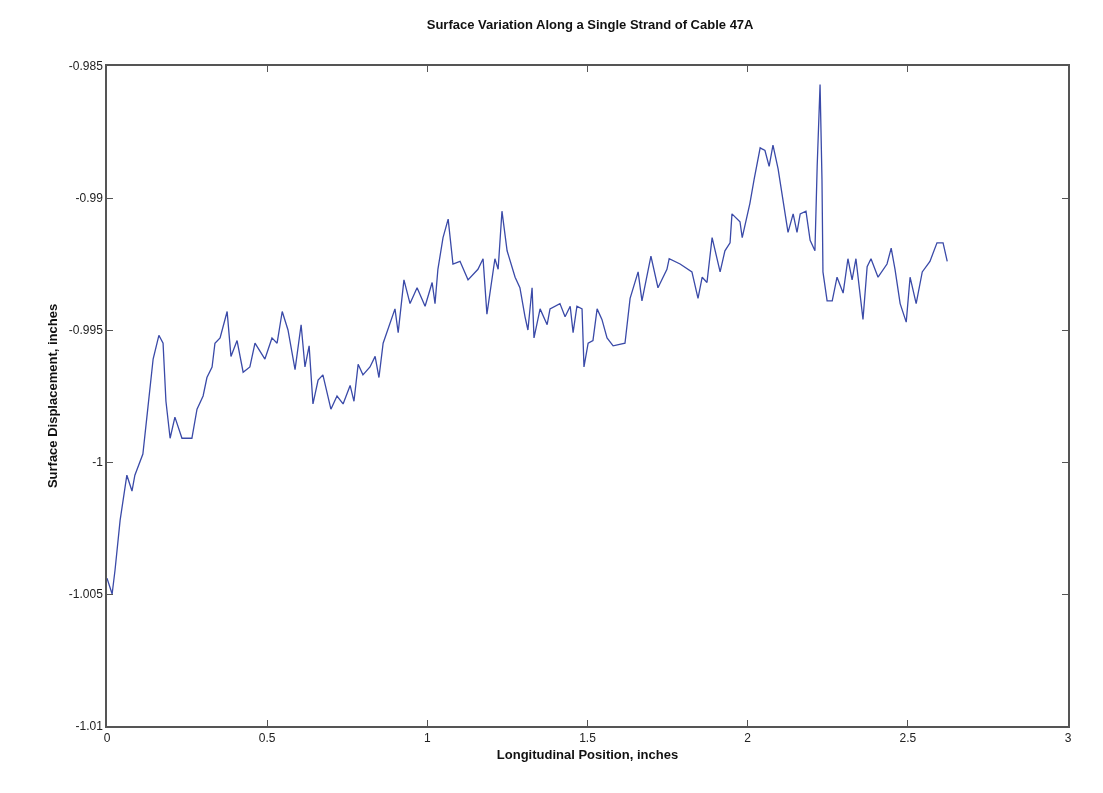  Describe the element at coordinates (86, 330) in the screenshot. I see `y-tick-label: -0.995` at that location.